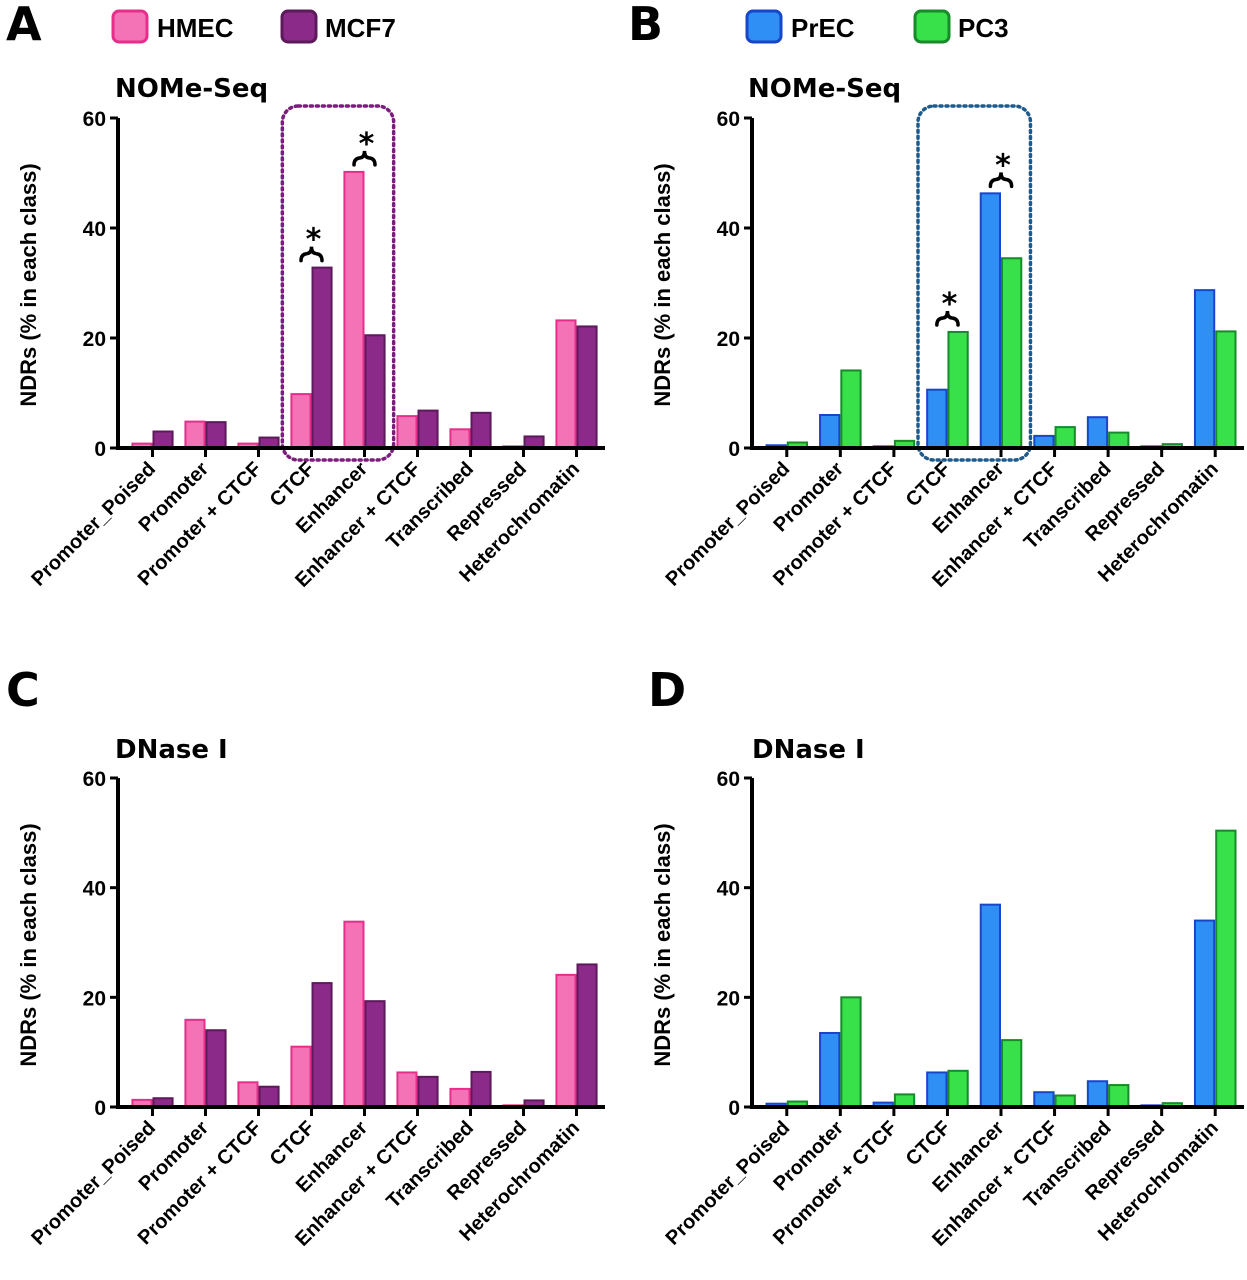  What do you see at coordinates (24, 25) in the screenshot?
I see `panel-letter-a: A` at bounding box center [24, 25].